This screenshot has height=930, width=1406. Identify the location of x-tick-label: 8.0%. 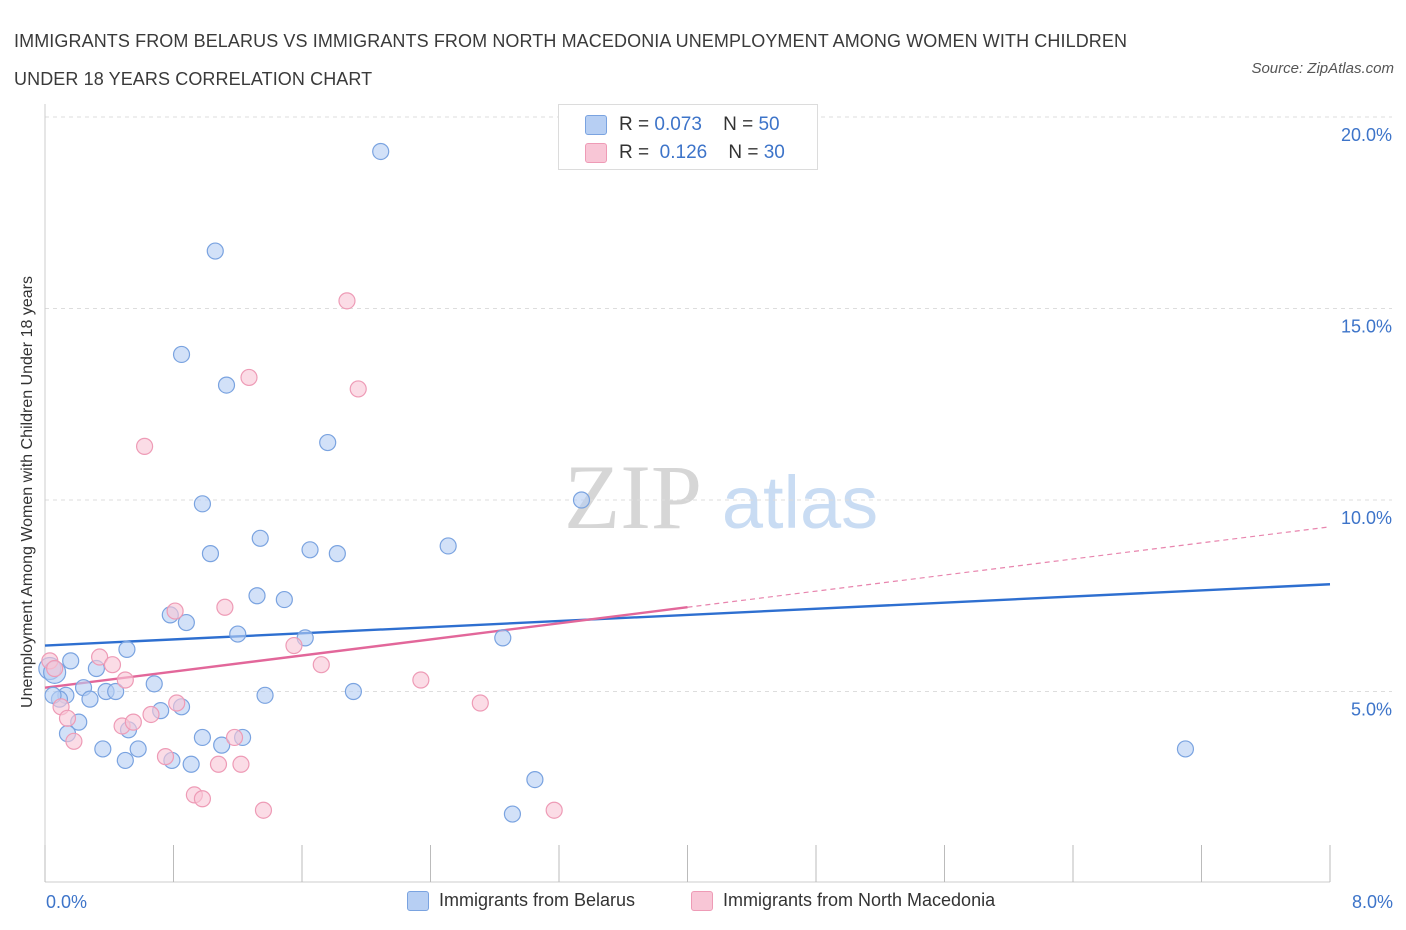
(1372, 902).